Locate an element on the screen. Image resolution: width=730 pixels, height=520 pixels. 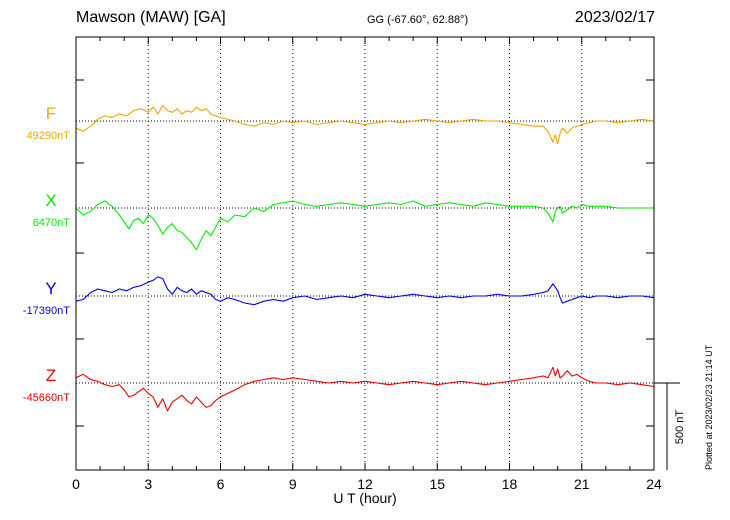
series-line-y is located at coordinates (365, 291).